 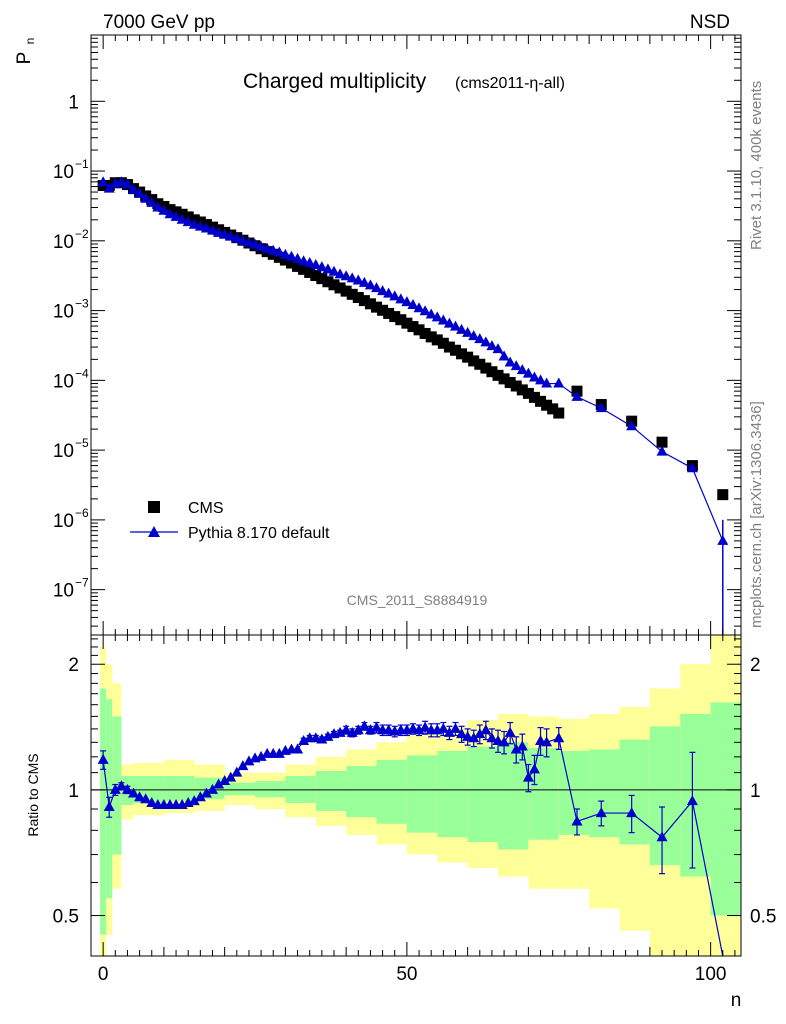 I want to click on plot-title: Charged multiplicity, so click(x=335, y=81).